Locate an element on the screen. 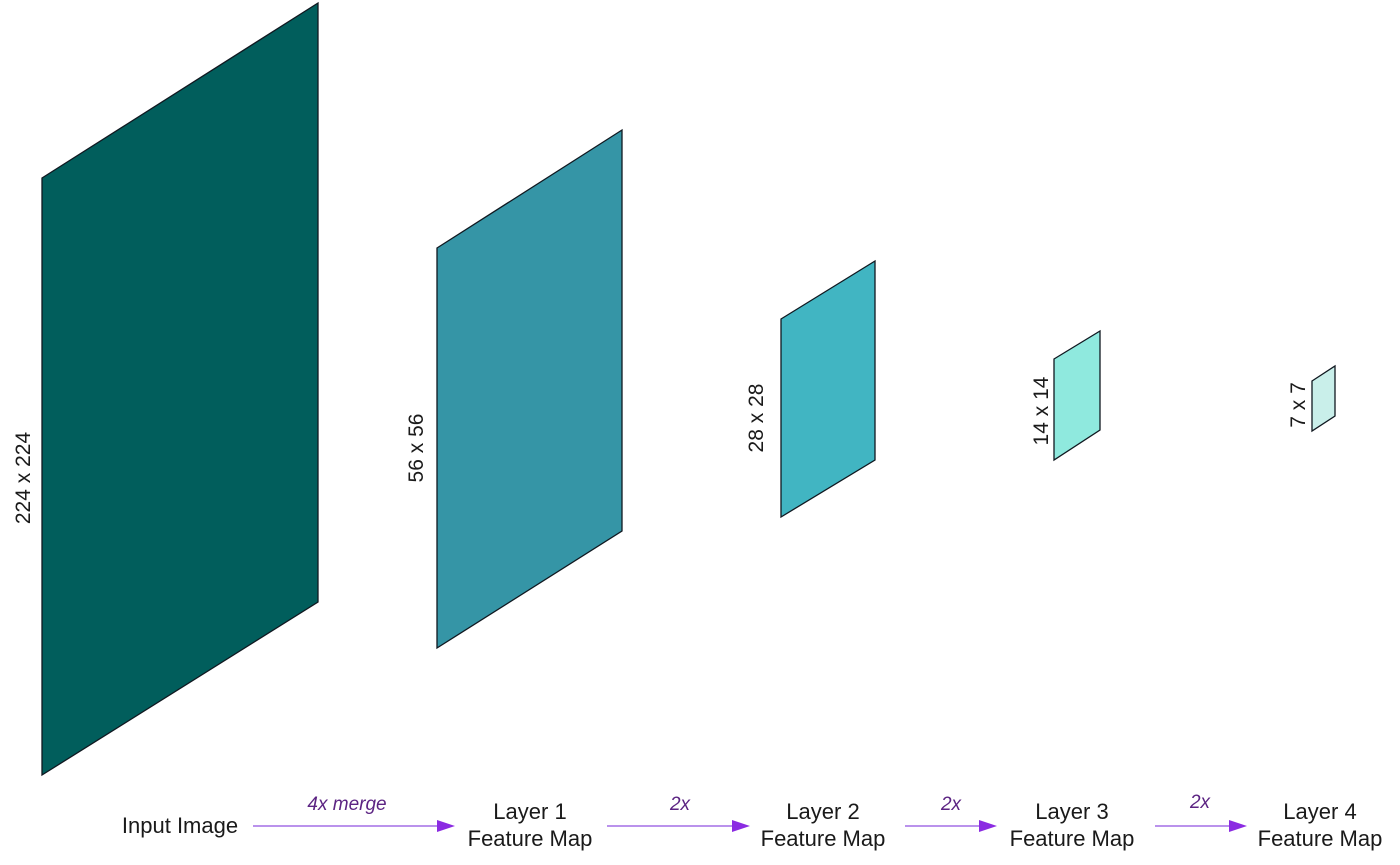 This screenshot has height=865, width=1400. caption-input-image: Input Image is located at coordinates (180, 825).